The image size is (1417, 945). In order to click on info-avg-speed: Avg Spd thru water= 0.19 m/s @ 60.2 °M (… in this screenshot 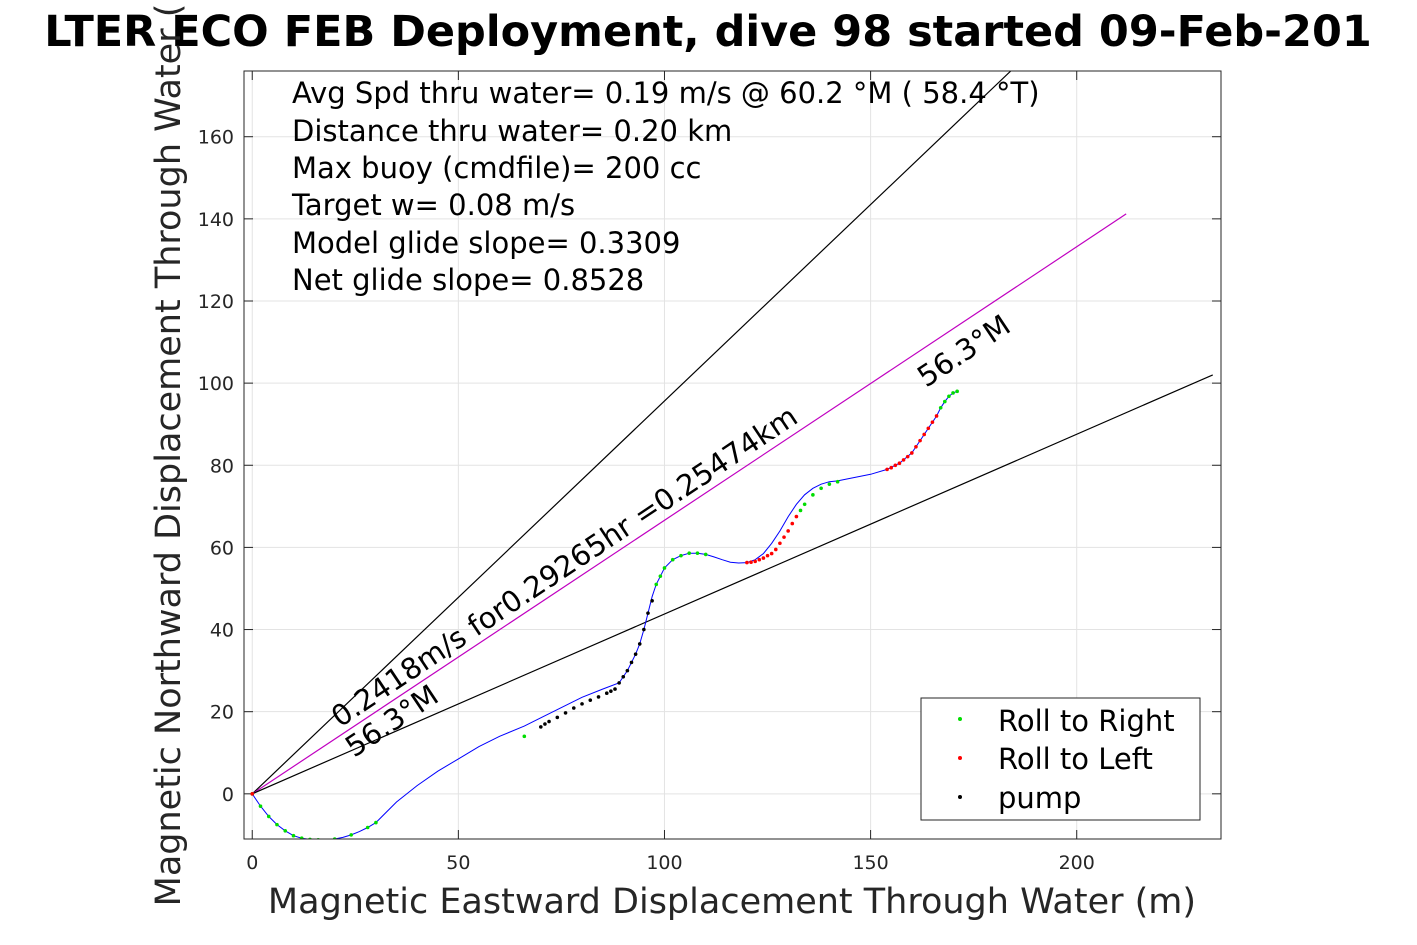, I will do `click(666, 93)`.